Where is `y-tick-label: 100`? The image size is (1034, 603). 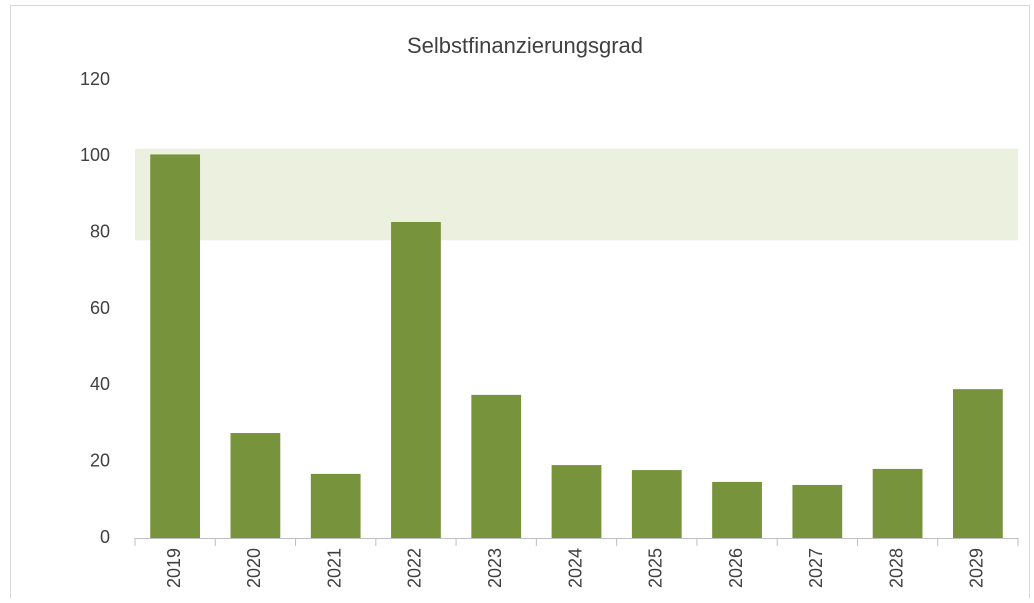
y-tick-label: 100 is located at coordinates (95, 155).